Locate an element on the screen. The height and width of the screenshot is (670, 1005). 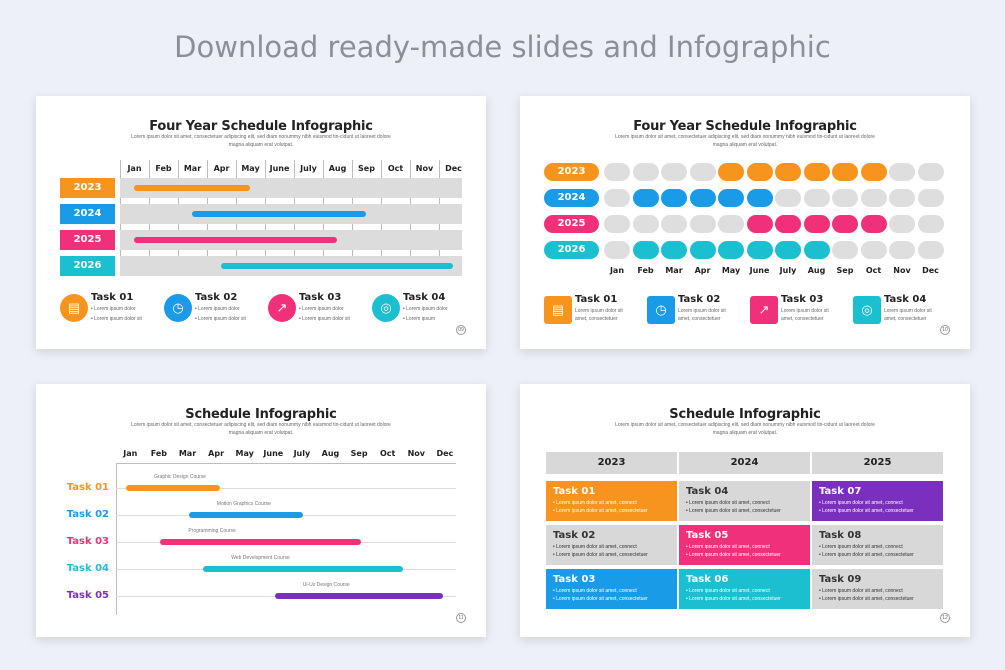
course-label: Motion Graphics Course is located at coordinates (243, 504).